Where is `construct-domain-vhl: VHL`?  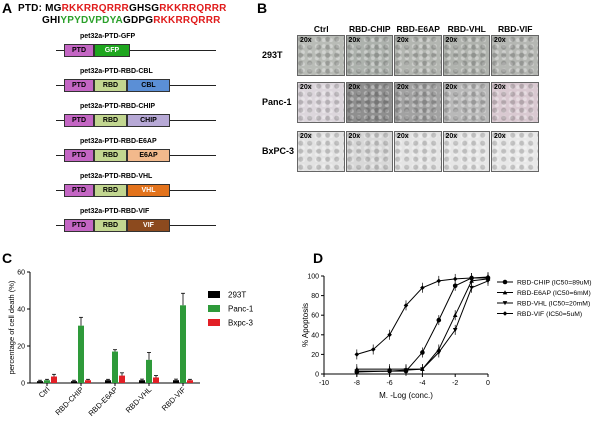 construct-domain-vhl: VHL is located at coordinates (148, 190).